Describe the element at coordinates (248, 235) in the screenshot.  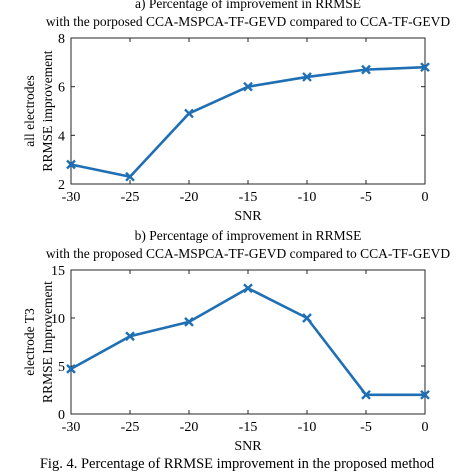
I see `chart-title-line: b) Percentage of improvement in RRMSE` at that location.